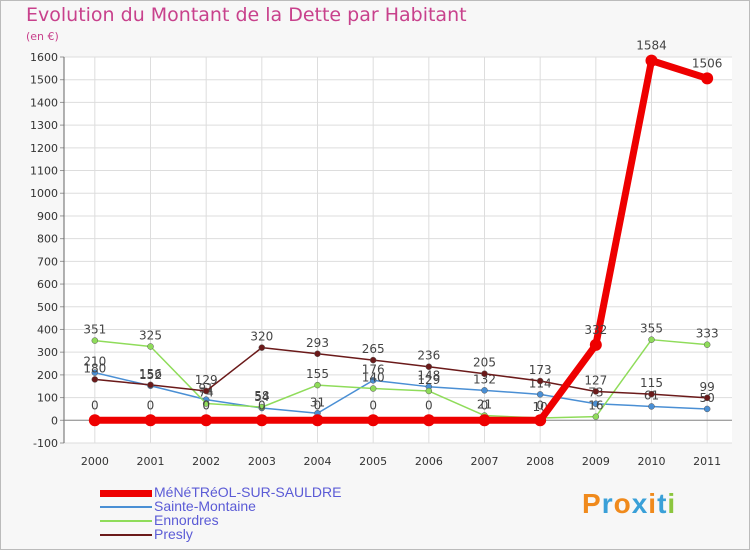  I want to click on data-label: 333, so click(707, 334).